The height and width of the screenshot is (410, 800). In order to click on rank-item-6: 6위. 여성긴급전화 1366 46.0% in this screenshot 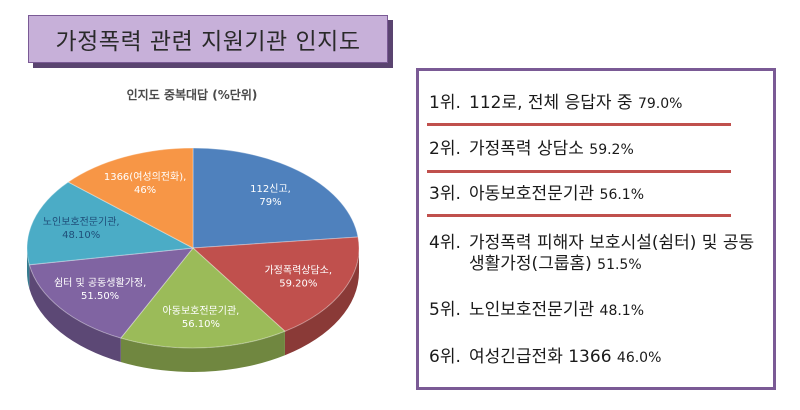, I will do `click(594, 358)`.